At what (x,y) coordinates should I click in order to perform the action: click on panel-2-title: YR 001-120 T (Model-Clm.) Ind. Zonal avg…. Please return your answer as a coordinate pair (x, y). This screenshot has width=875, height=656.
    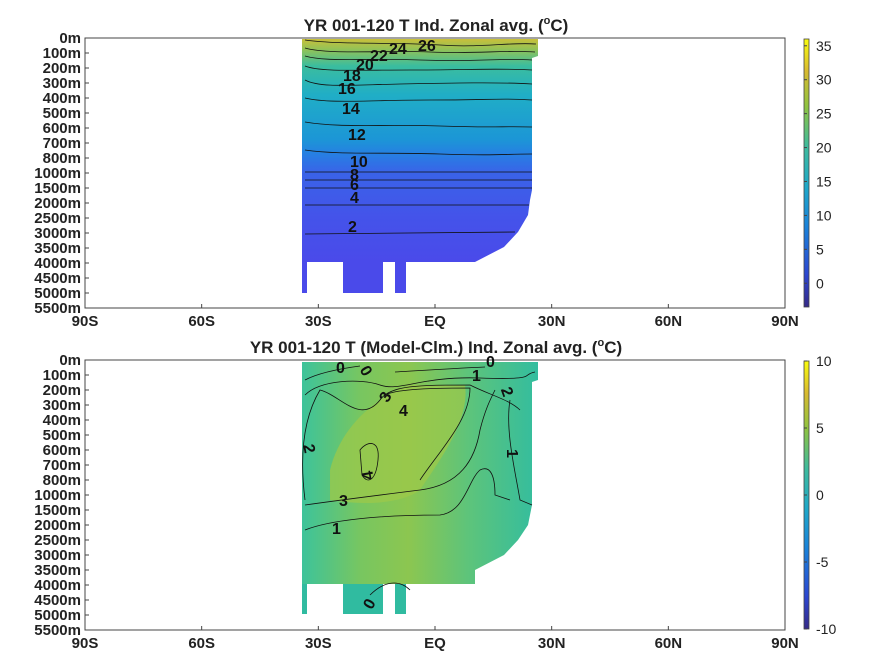
    Looking at the image, I should click on (436, 347).